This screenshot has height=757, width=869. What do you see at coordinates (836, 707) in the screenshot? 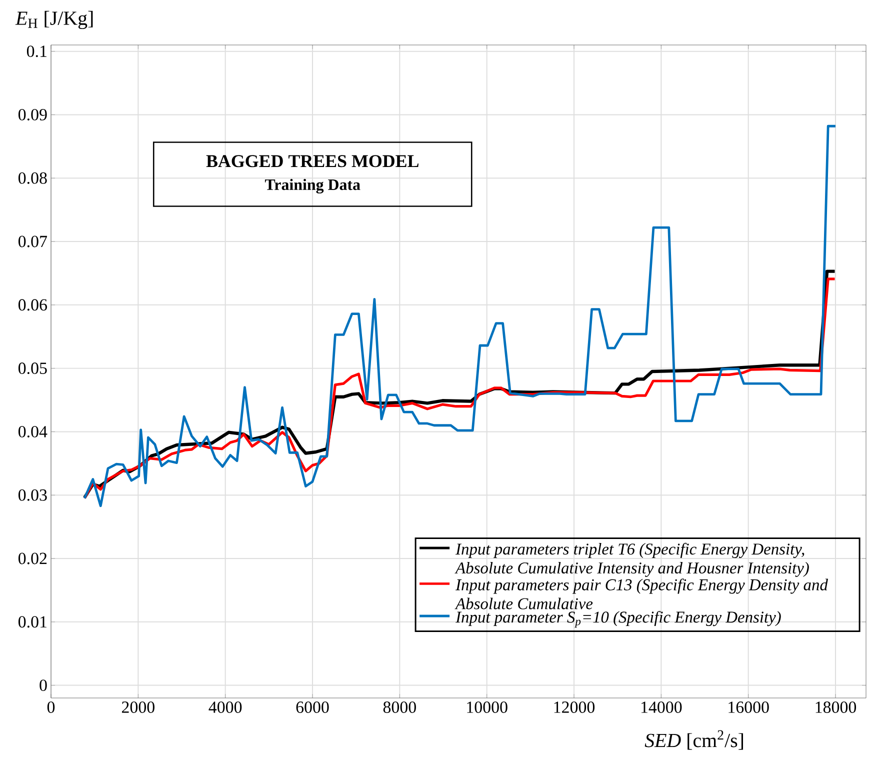
I see `x-tick-label: 18000` at bounding box center [836, 707].